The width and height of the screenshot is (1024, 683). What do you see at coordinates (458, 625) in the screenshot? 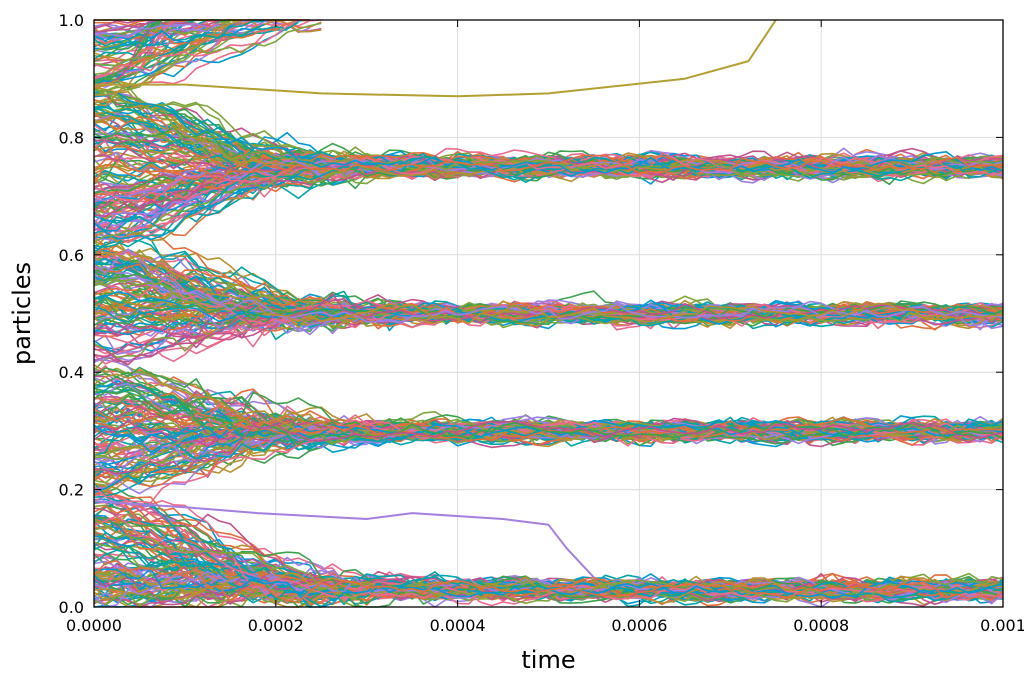
I see `x-tick-label: 0.0004` at bounding box center [458, 625].